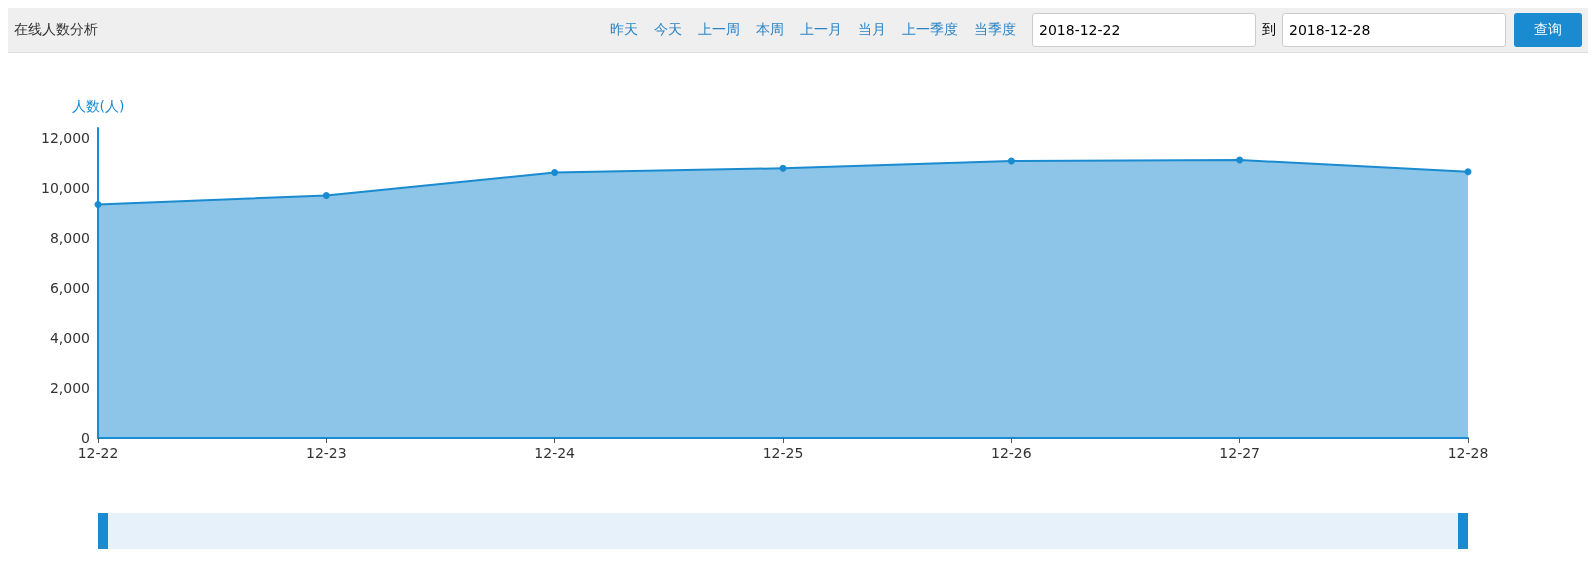 Image resolution: width=1596 pixels, height=563 pixels. Describe the element at coordinates (69, 288) in the screenshot. I see `y-tick-label: 6,000` at that location.